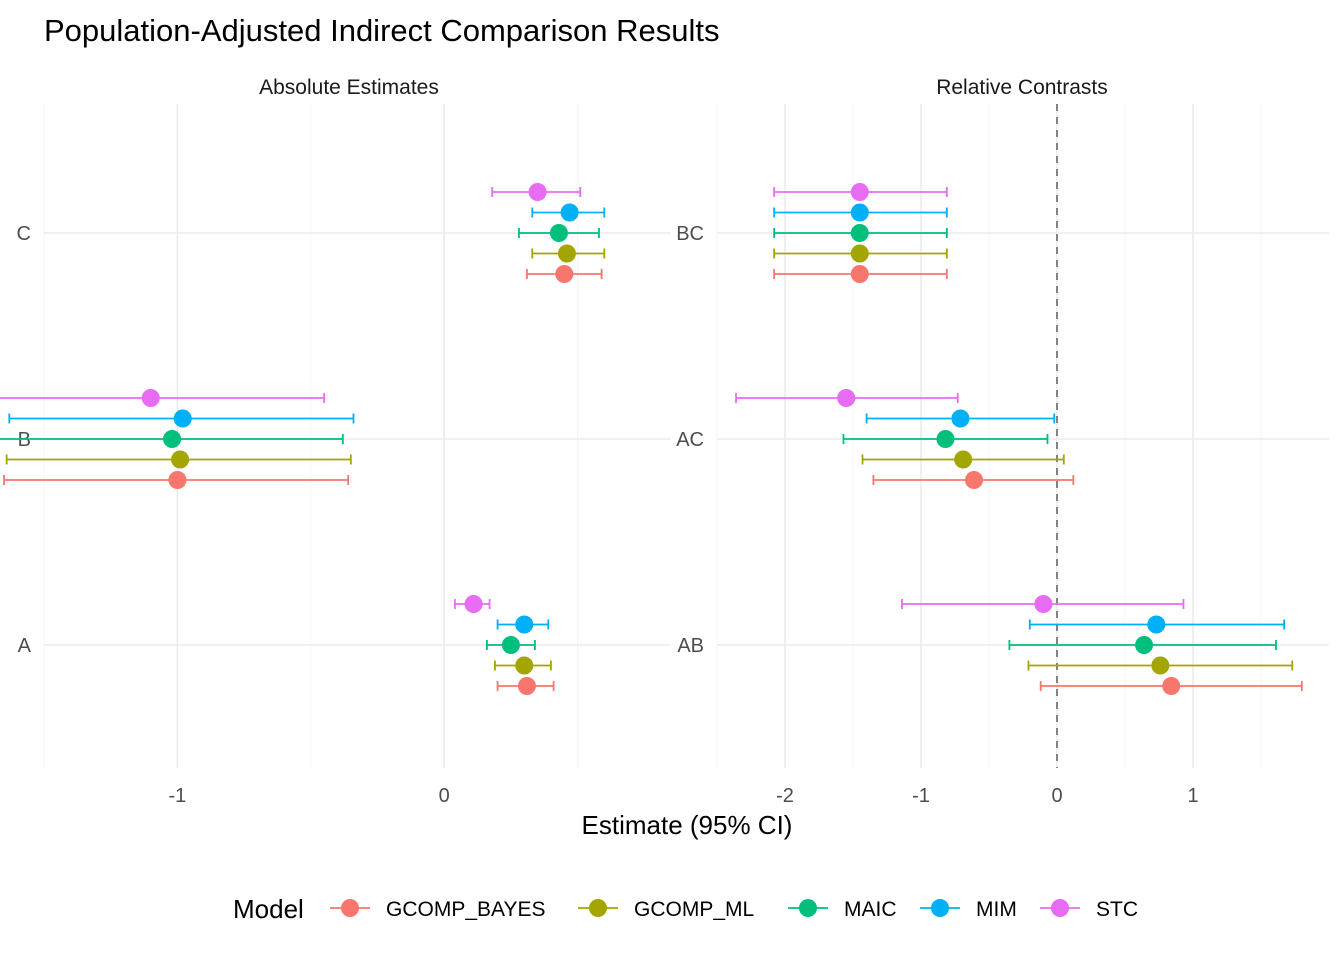 This screenshot has width=1344, height=960. Describe the element at coordinates (268, 909) in the screenshot. I see `legend-title: Model` at that location.